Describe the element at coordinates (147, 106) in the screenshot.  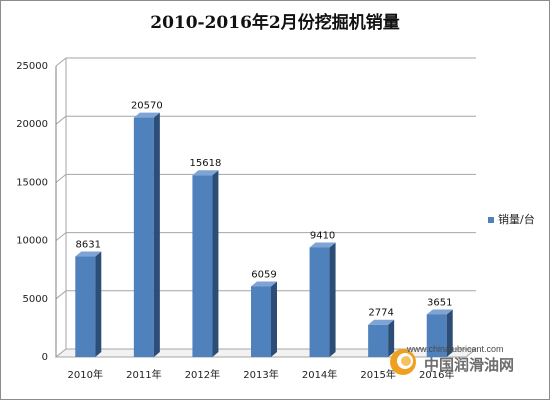
I see `data-label: 20570` at that location.